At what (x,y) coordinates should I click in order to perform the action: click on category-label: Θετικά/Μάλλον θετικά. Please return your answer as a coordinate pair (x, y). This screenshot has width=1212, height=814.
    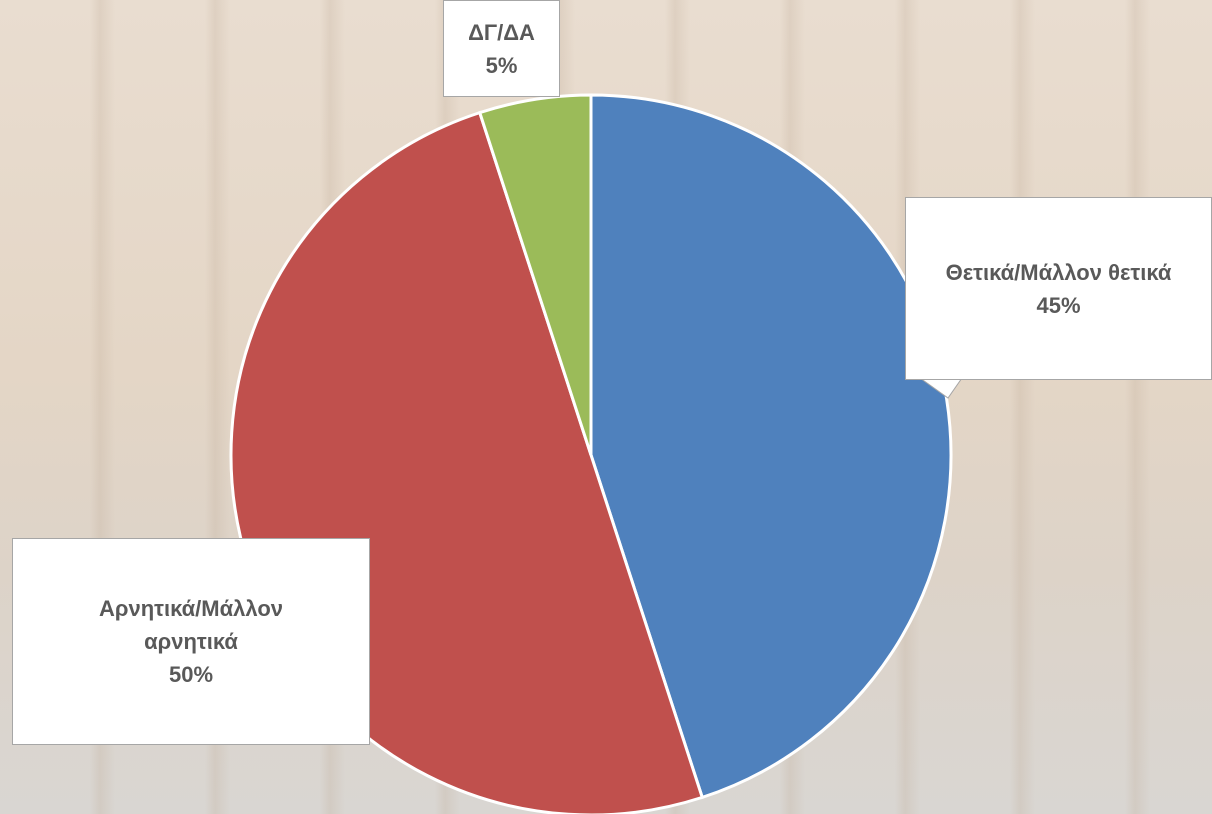
    Looking at the image, I should click on (1058, 272).